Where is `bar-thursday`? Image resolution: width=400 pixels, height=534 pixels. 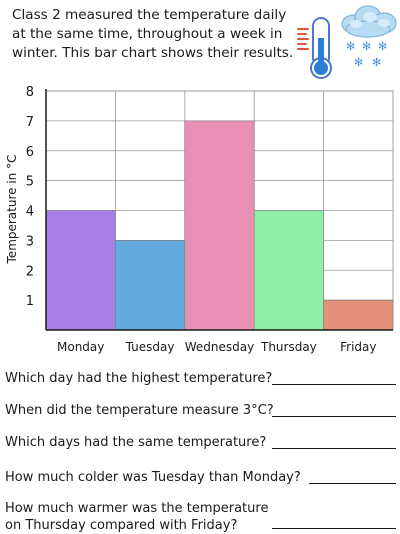 bar-thursday is located at coordinates (288, 270).